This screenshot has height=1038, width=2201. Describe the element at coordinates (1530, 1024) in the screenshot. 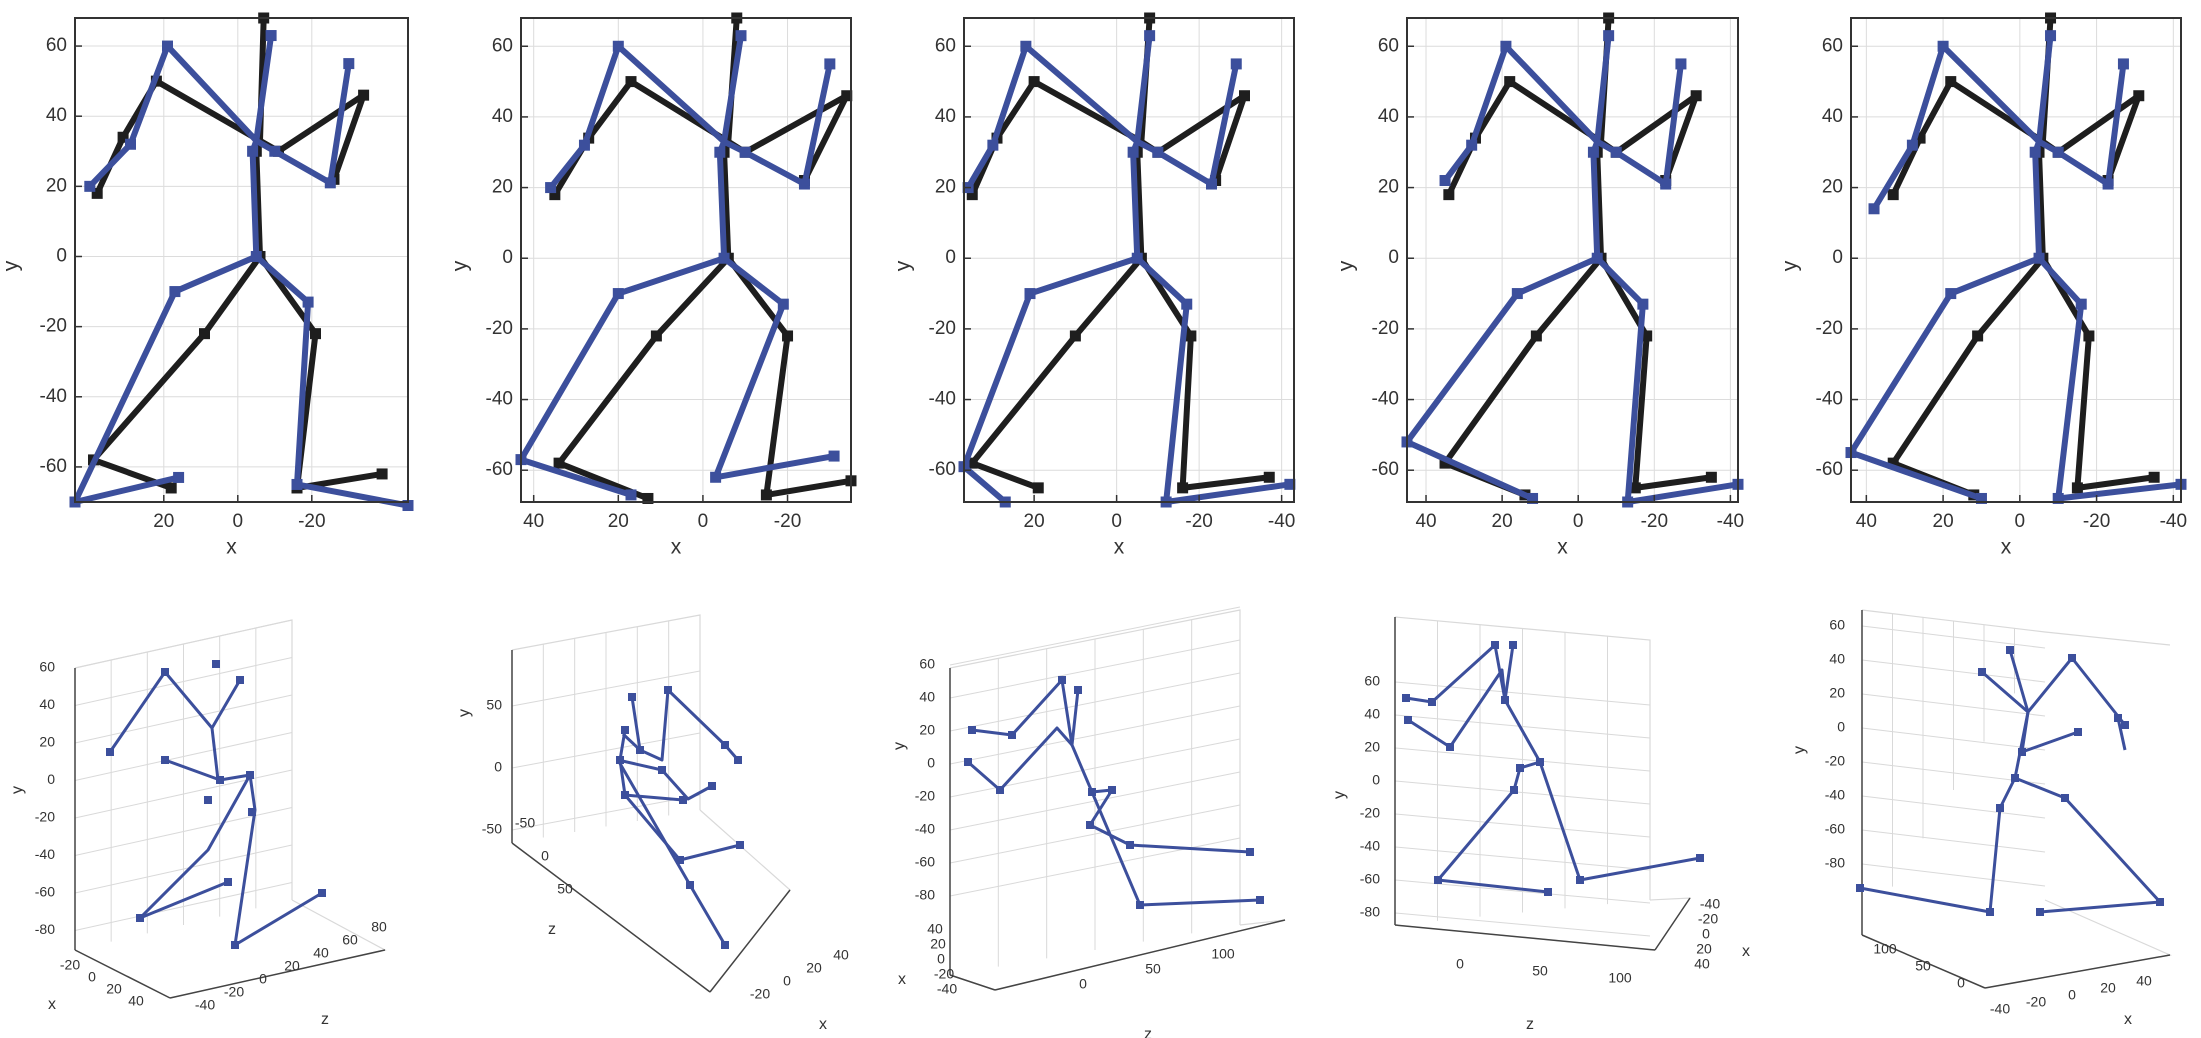

I see `z-axis-label: z` at that location.